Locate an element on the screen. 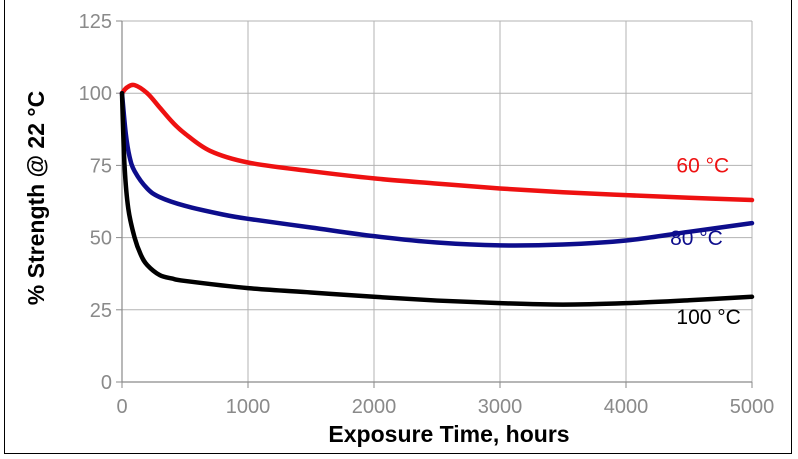 The width and height of the screenshot is (798, 459). x-tick-label: 3000 is located at coordinates (500, 407).